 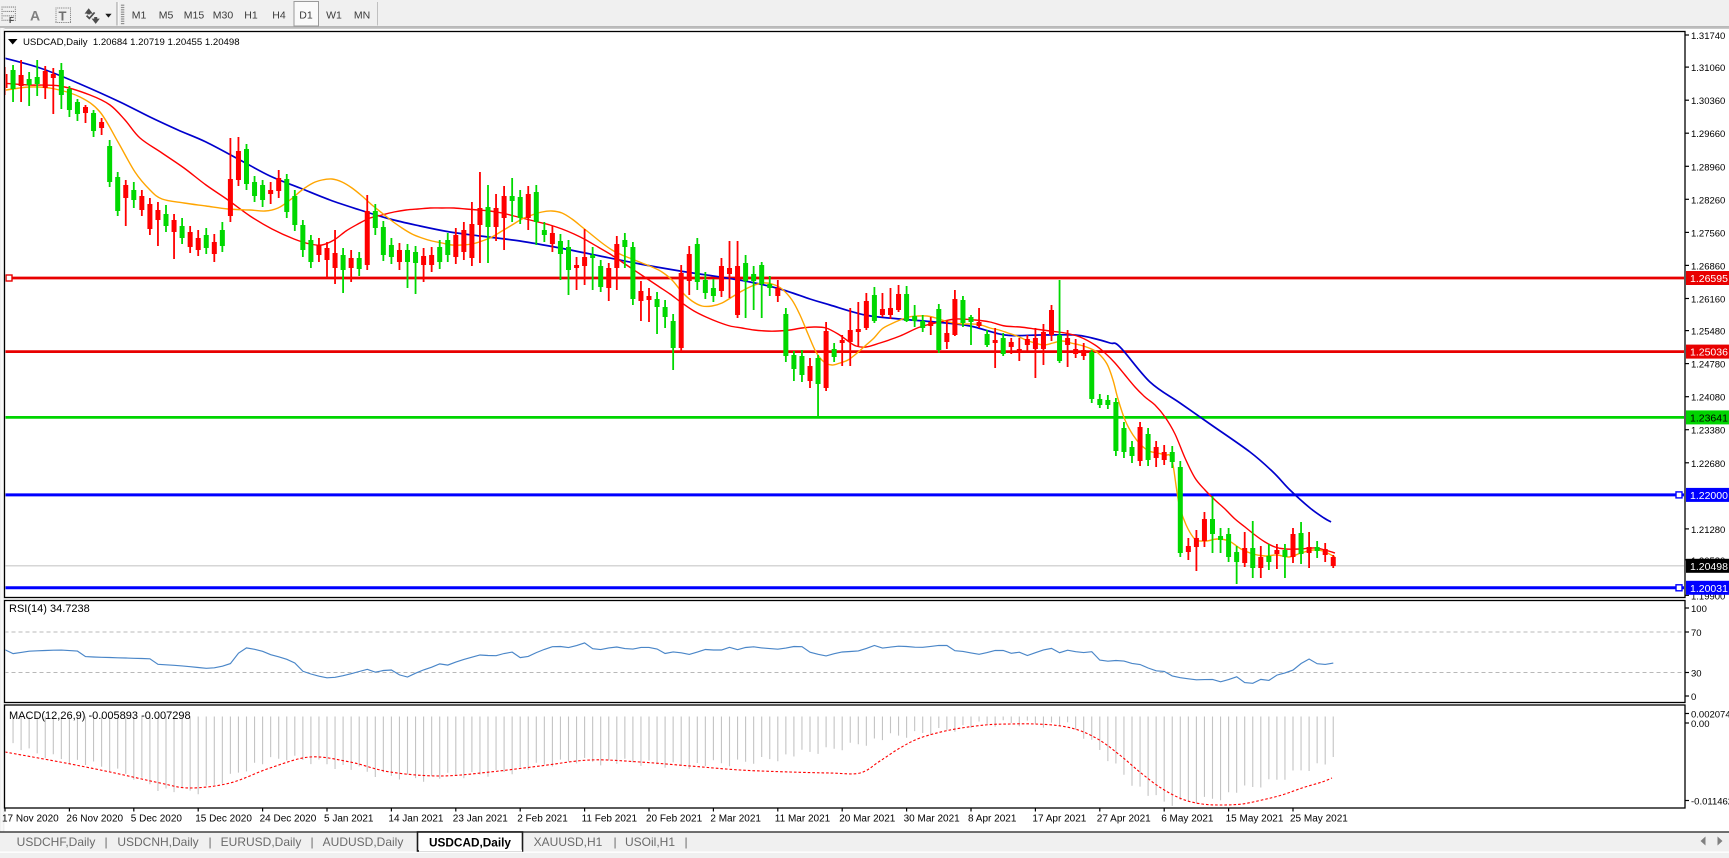 I want to click on svg-text: MN, so click(x=362, y=16).